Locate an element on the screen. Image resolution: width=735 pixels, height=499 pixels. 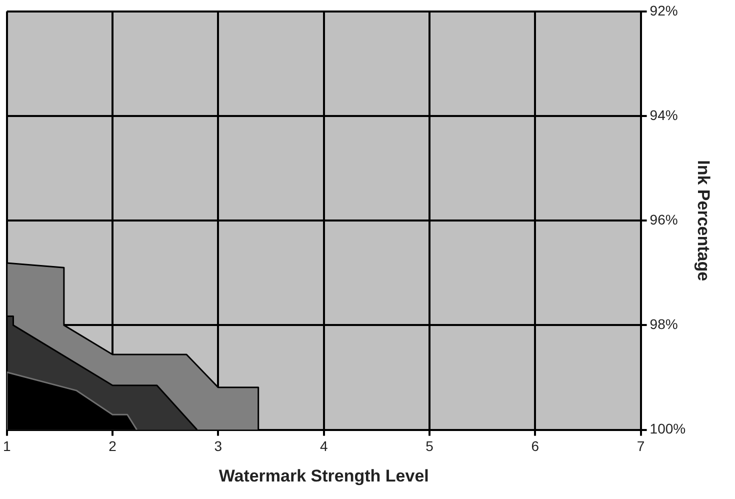
x-tick-label: 4 is located at coordinates (324, 446).